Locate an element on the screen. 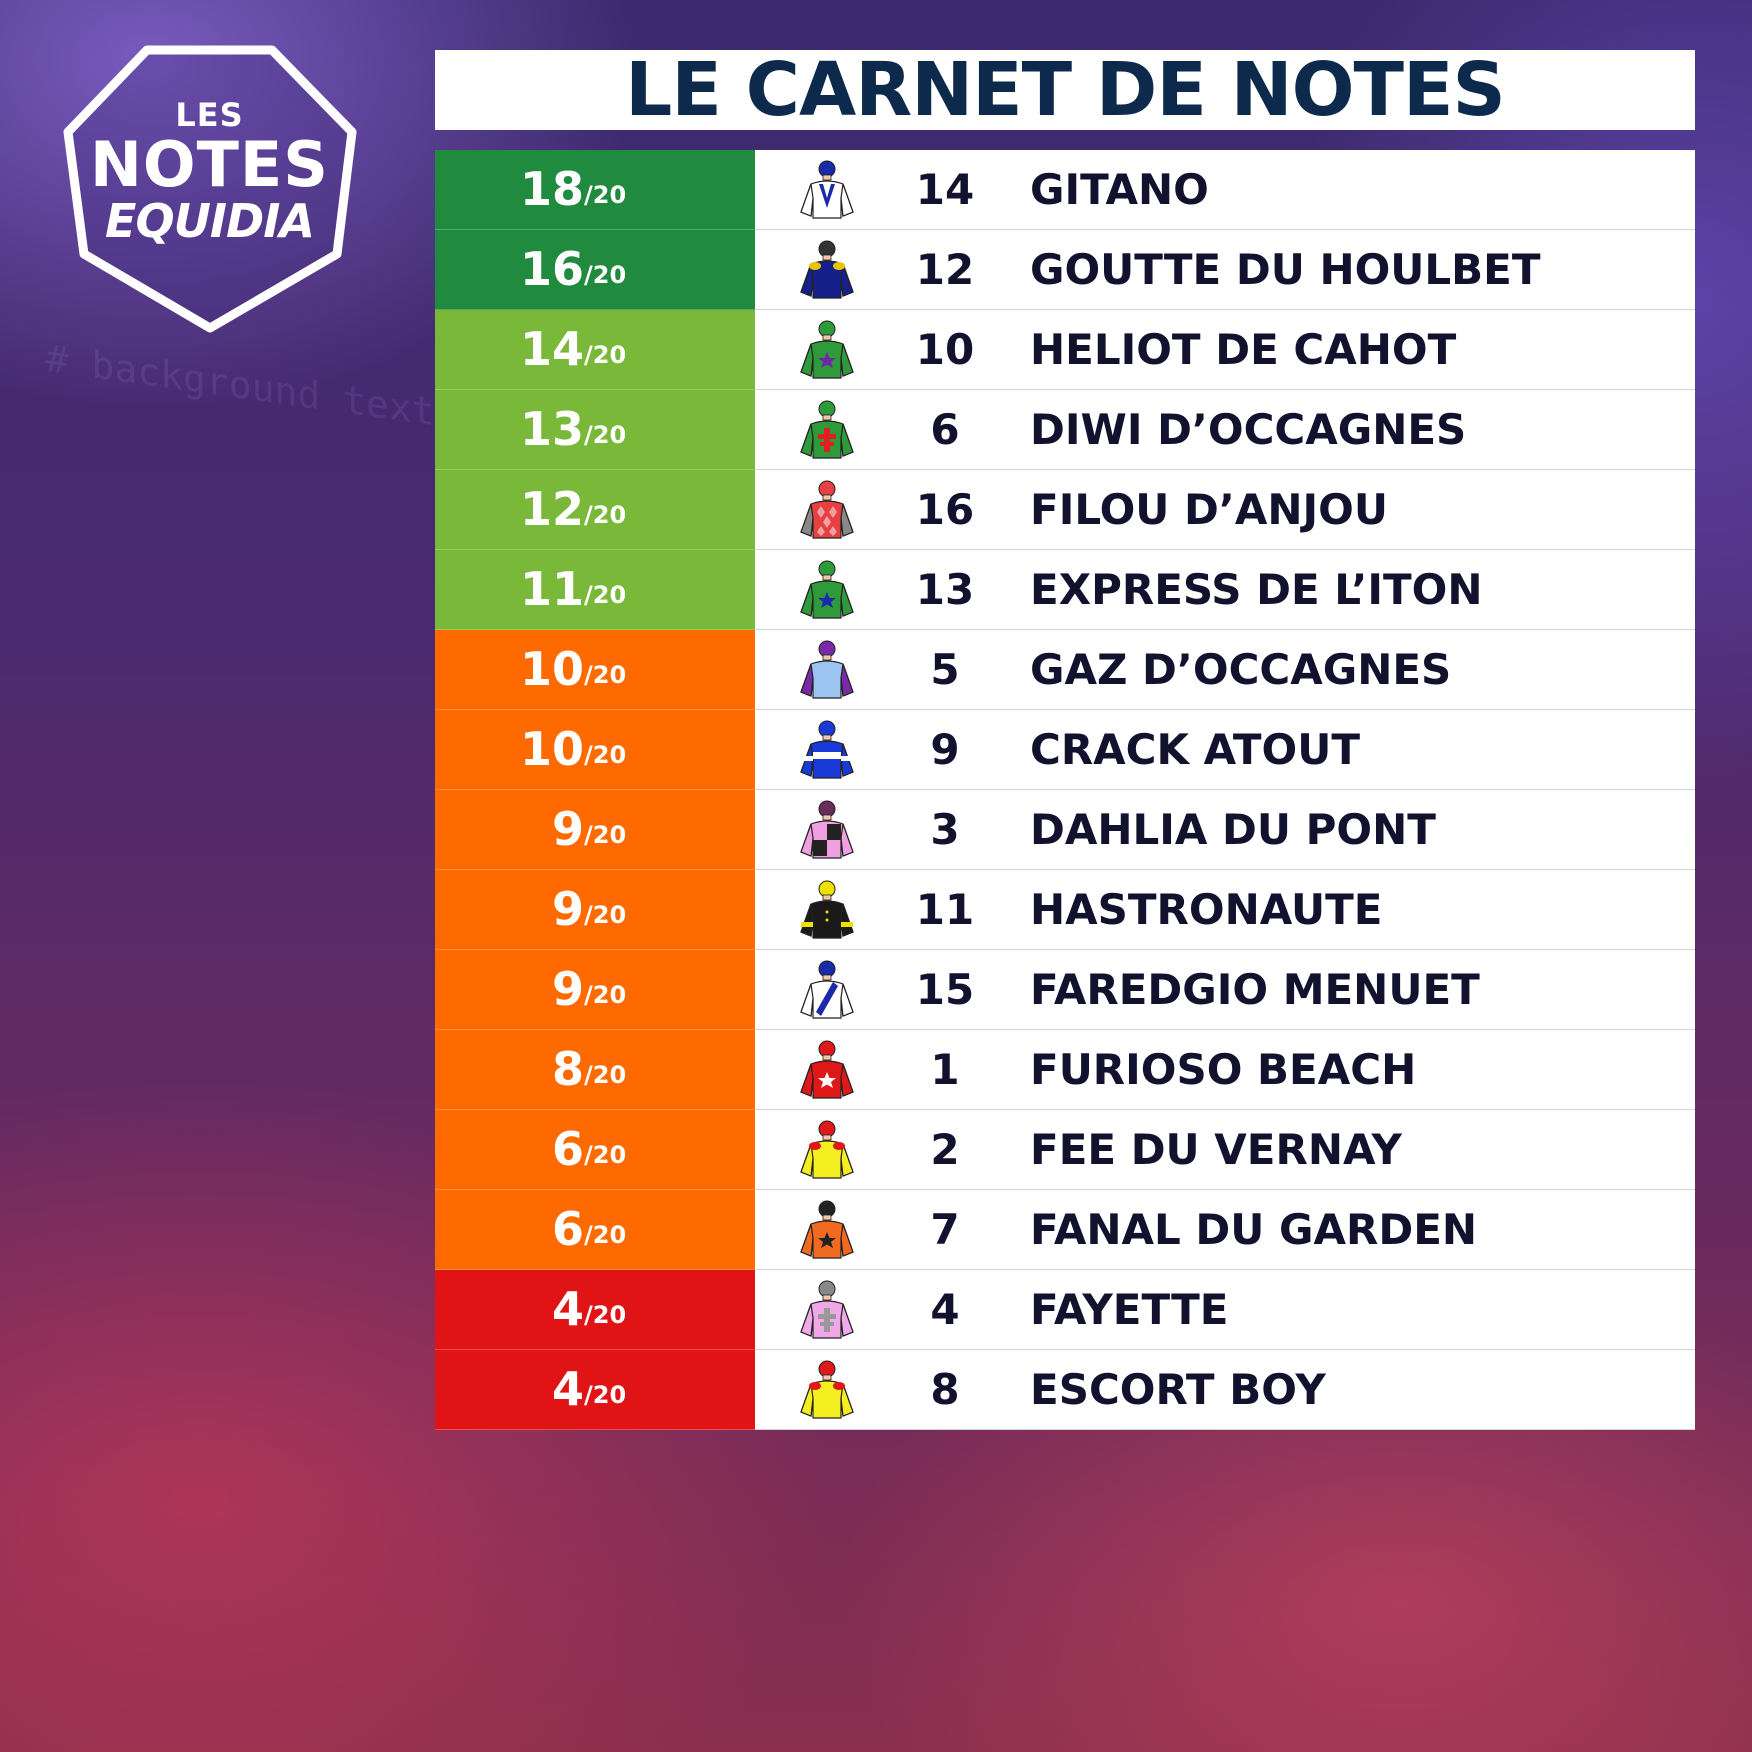 This screenshot has height=1752, width=1752. table-row: 8/20 1 FURIOSO BEACH is located at coordinates (1065, 1070).